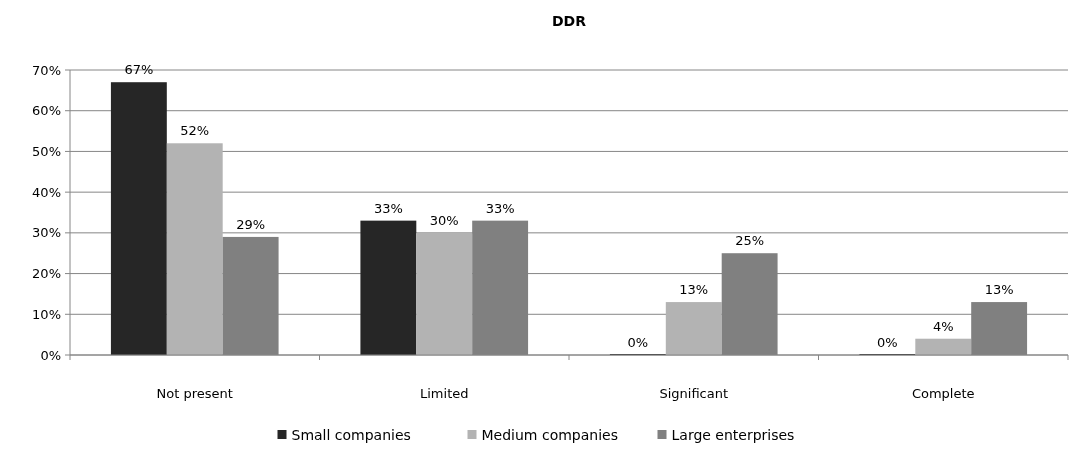 This screenshot has width=1085, height=459. Describe the element at coordinates (444, 220) in the screenshot. I see `data-label: 30%` at that location.